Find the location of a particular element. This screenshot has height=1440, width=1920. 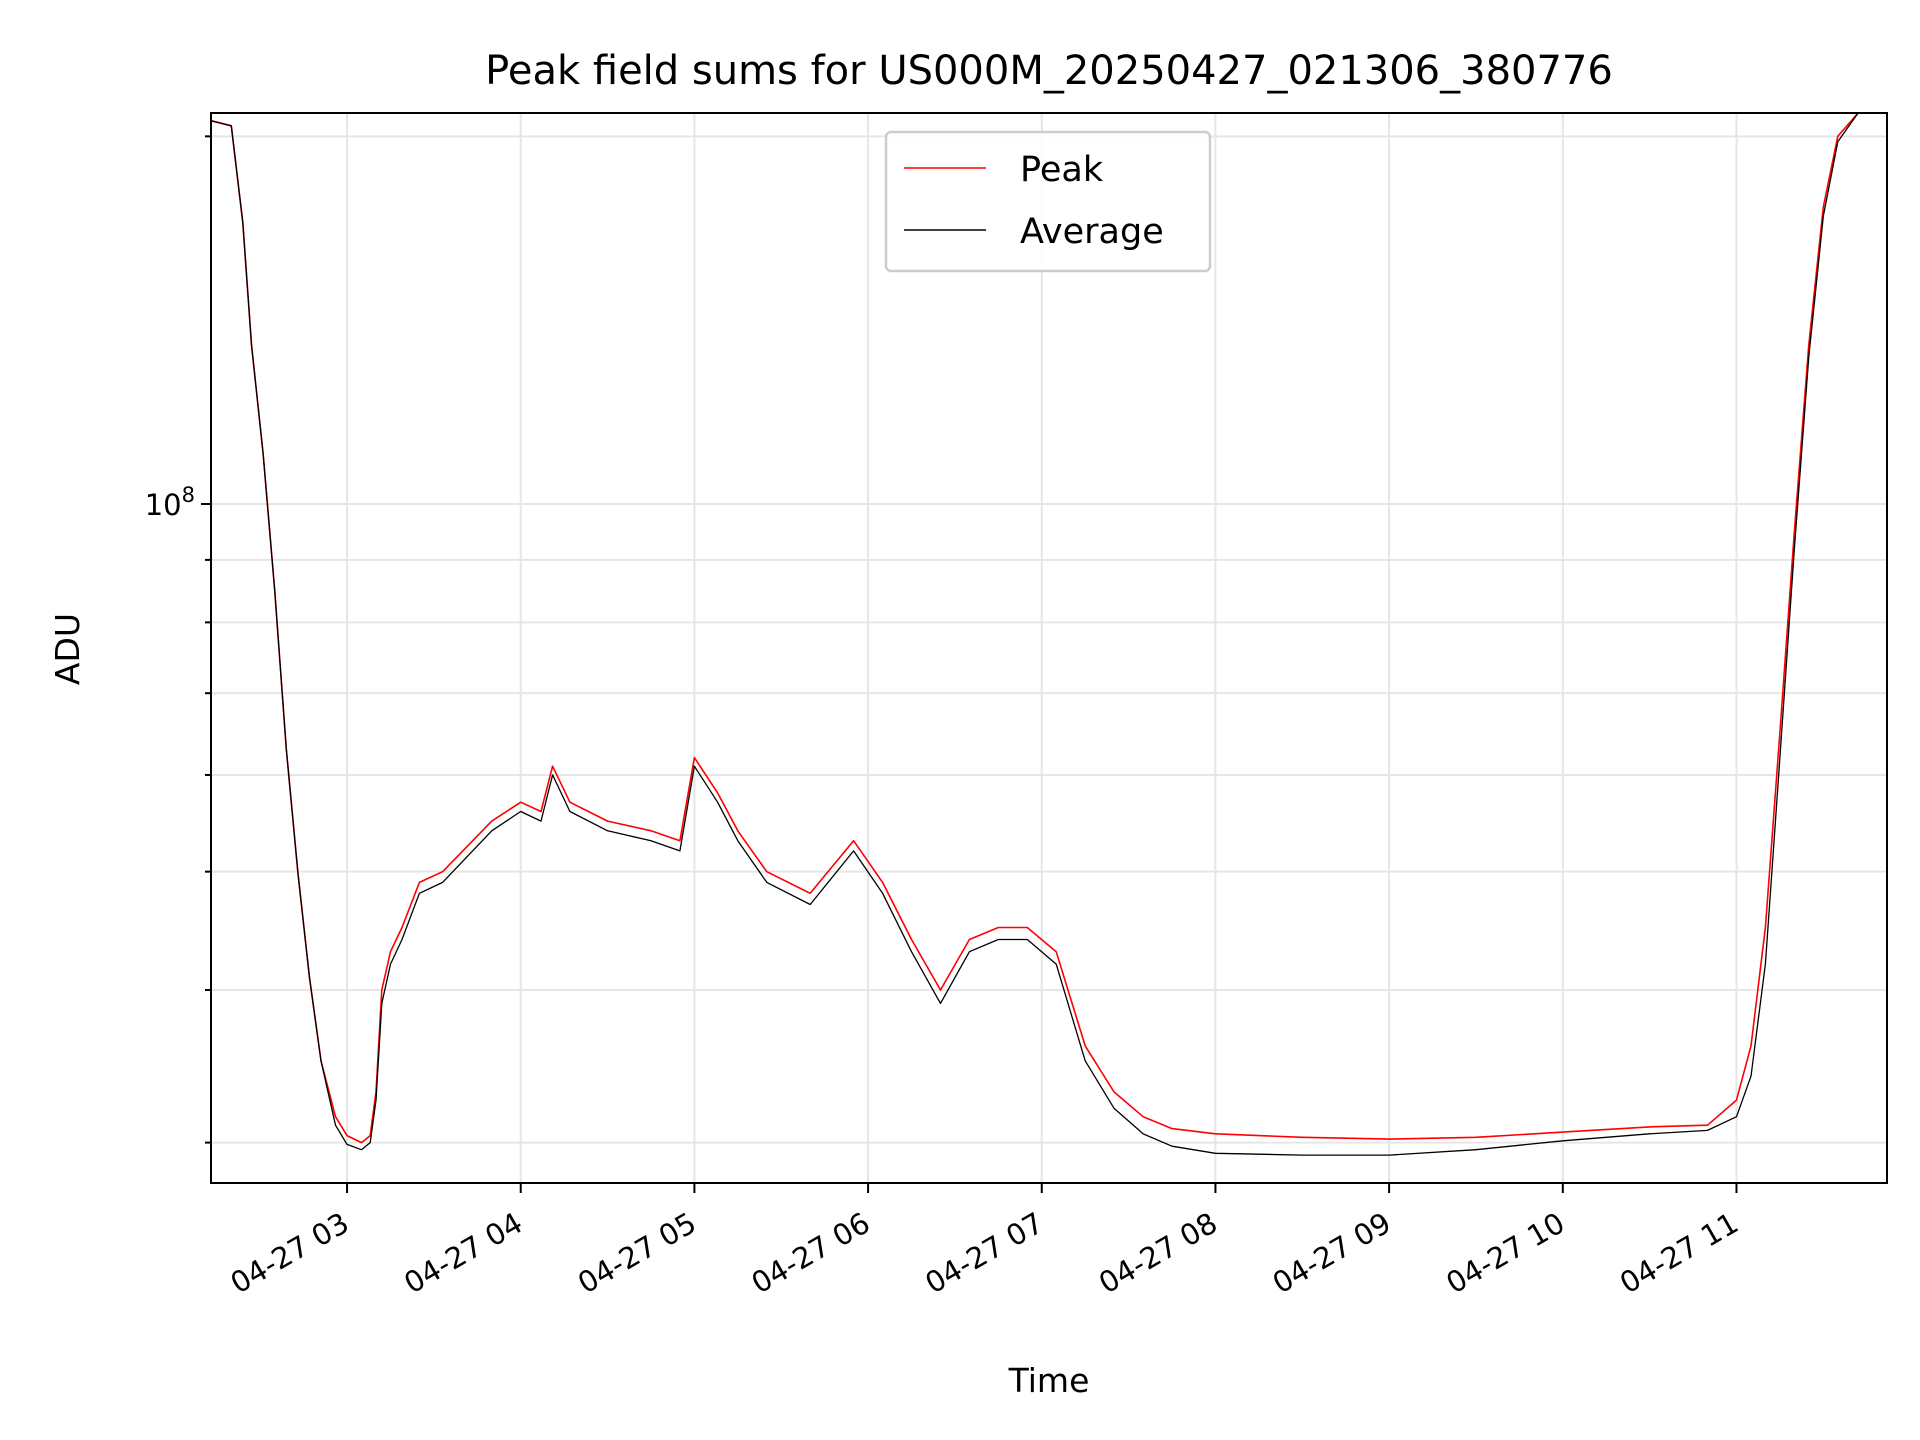

legend-box is located at coordinates (1048, 201).